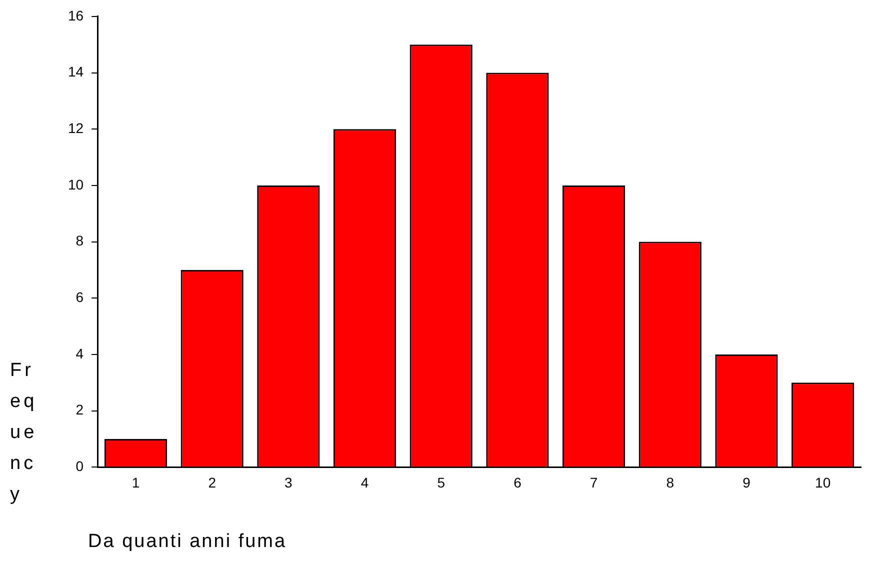 The image size is (873, 570). I want to click on y-tick-label: 16, so click(76, 15).